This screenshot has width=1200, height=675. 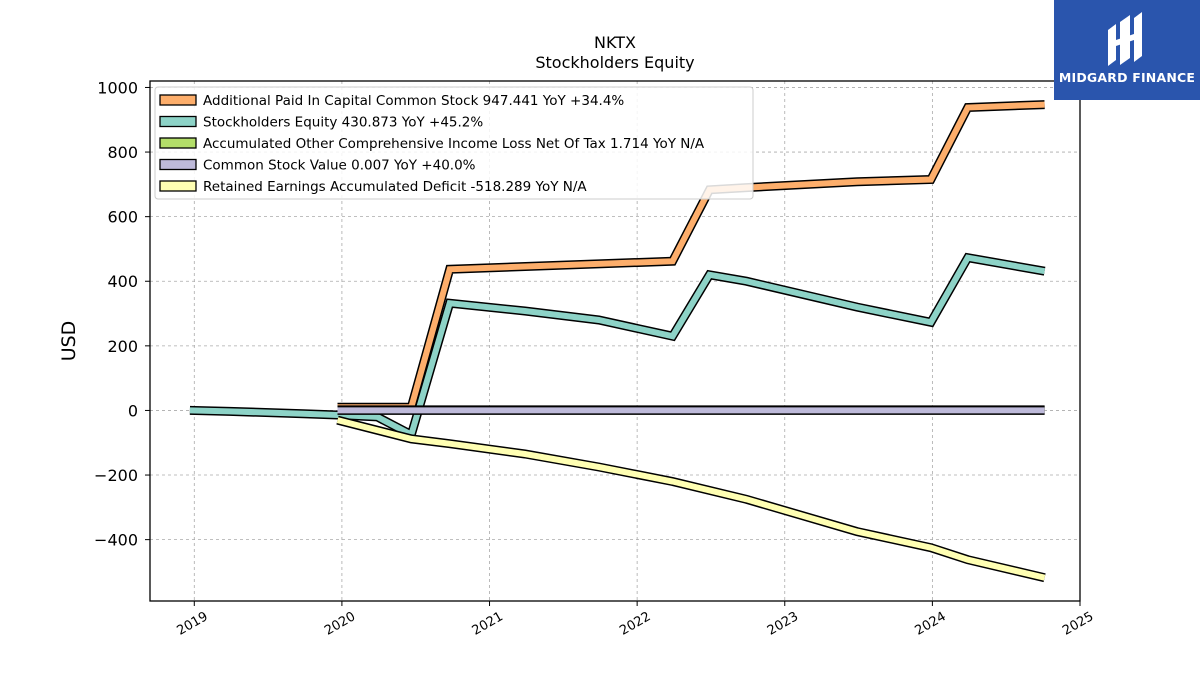 I want to click on chart-title: NKTX, so click(x=615, y=42).